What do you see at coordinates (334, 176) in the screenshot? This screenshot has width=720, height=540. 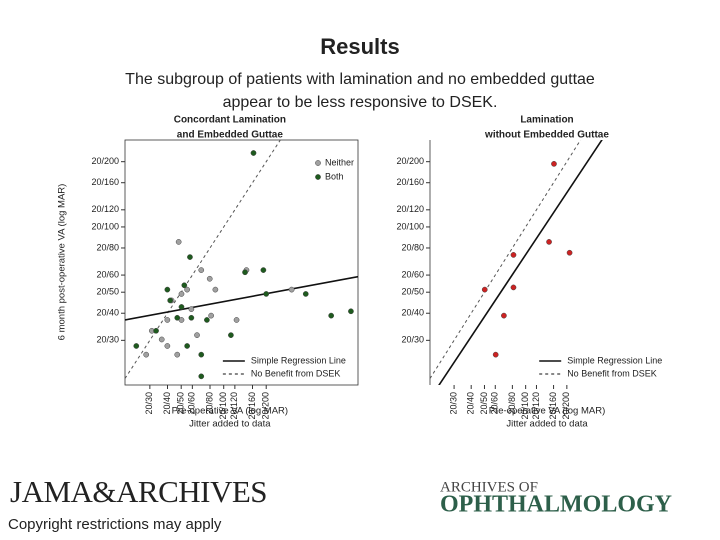 I see `legend-label: Both` at bounding box center [334, 176].